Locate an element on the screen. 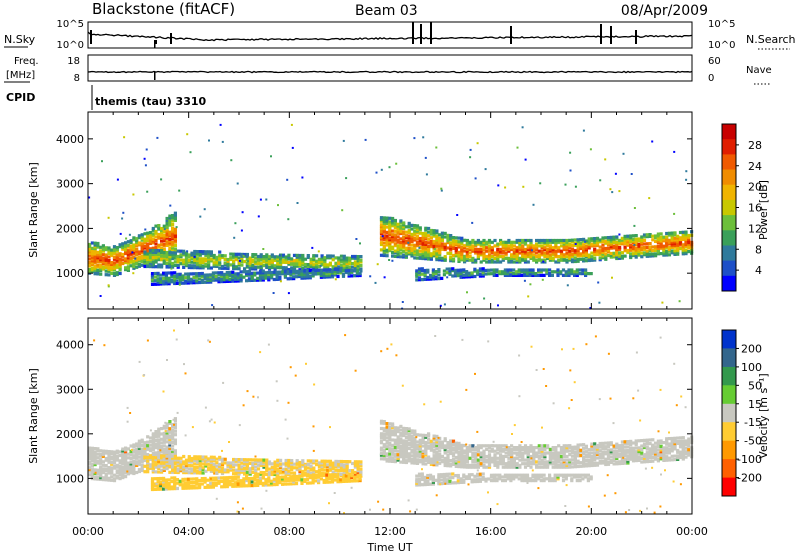  scatter-cell is located at coordinates (434, 249).